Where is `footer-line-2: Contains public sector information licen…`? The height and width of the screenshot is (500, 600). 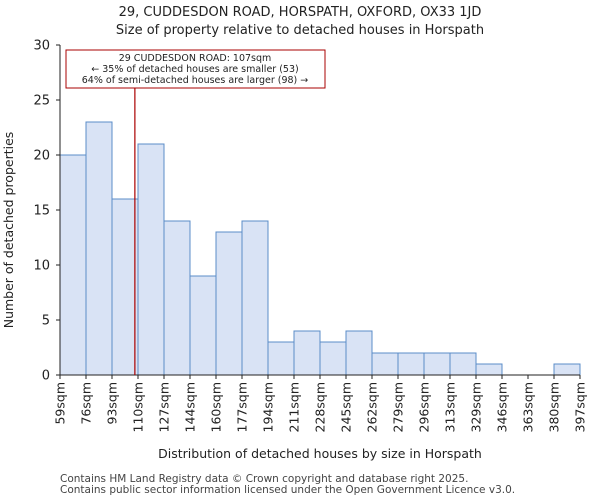
footer-line-2: Contains public sector information licen… is located at coordinates (288, 490).